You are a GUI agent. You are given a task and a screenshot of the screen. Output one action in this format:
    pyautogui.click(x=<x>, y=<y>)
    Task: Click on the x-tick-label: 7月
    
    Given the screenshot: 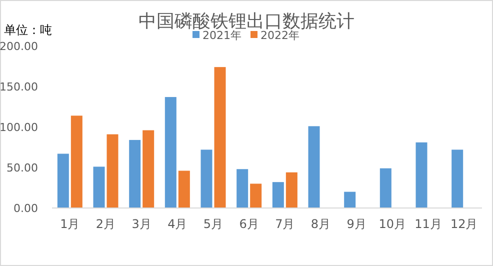 What is the action you would take?
    pyautogui.click(x=285, y=224)
    